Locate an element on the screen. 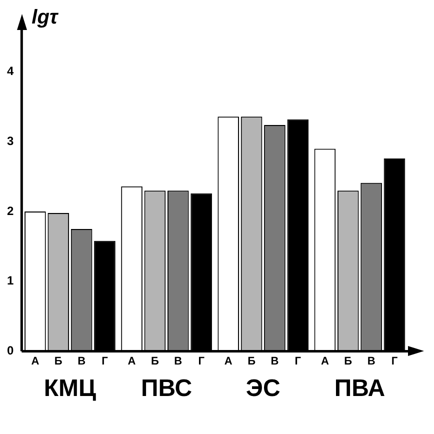 This screenshot has height=434, width=434. x-tick-label: ПВС is located at coordinates (166, 388).